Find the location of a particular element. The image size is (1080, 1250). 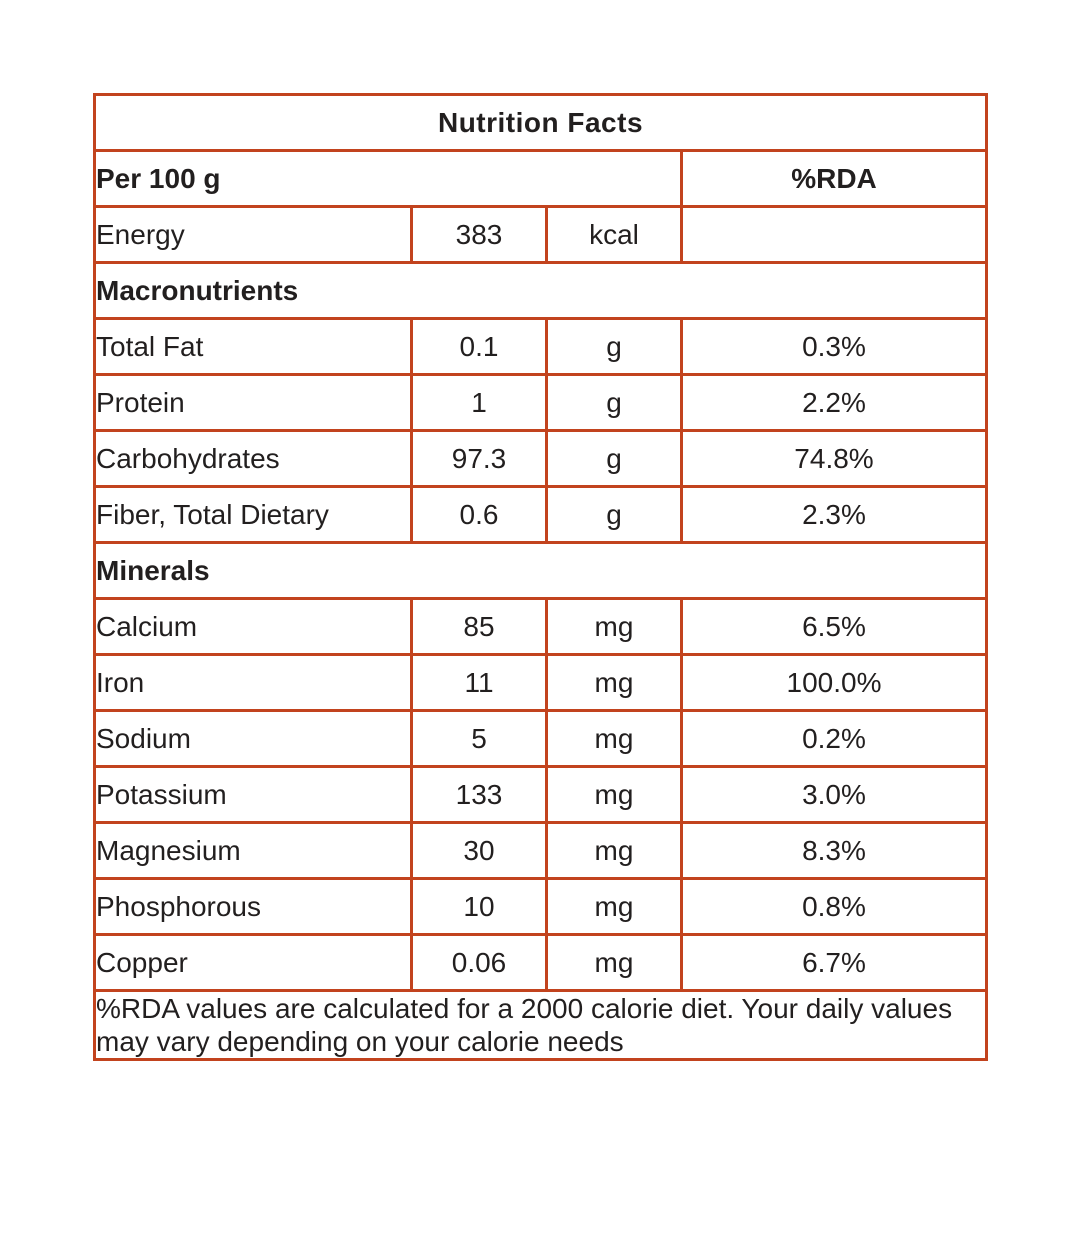

page-title: Nutrition Facts is located at coordinates (540, 122).